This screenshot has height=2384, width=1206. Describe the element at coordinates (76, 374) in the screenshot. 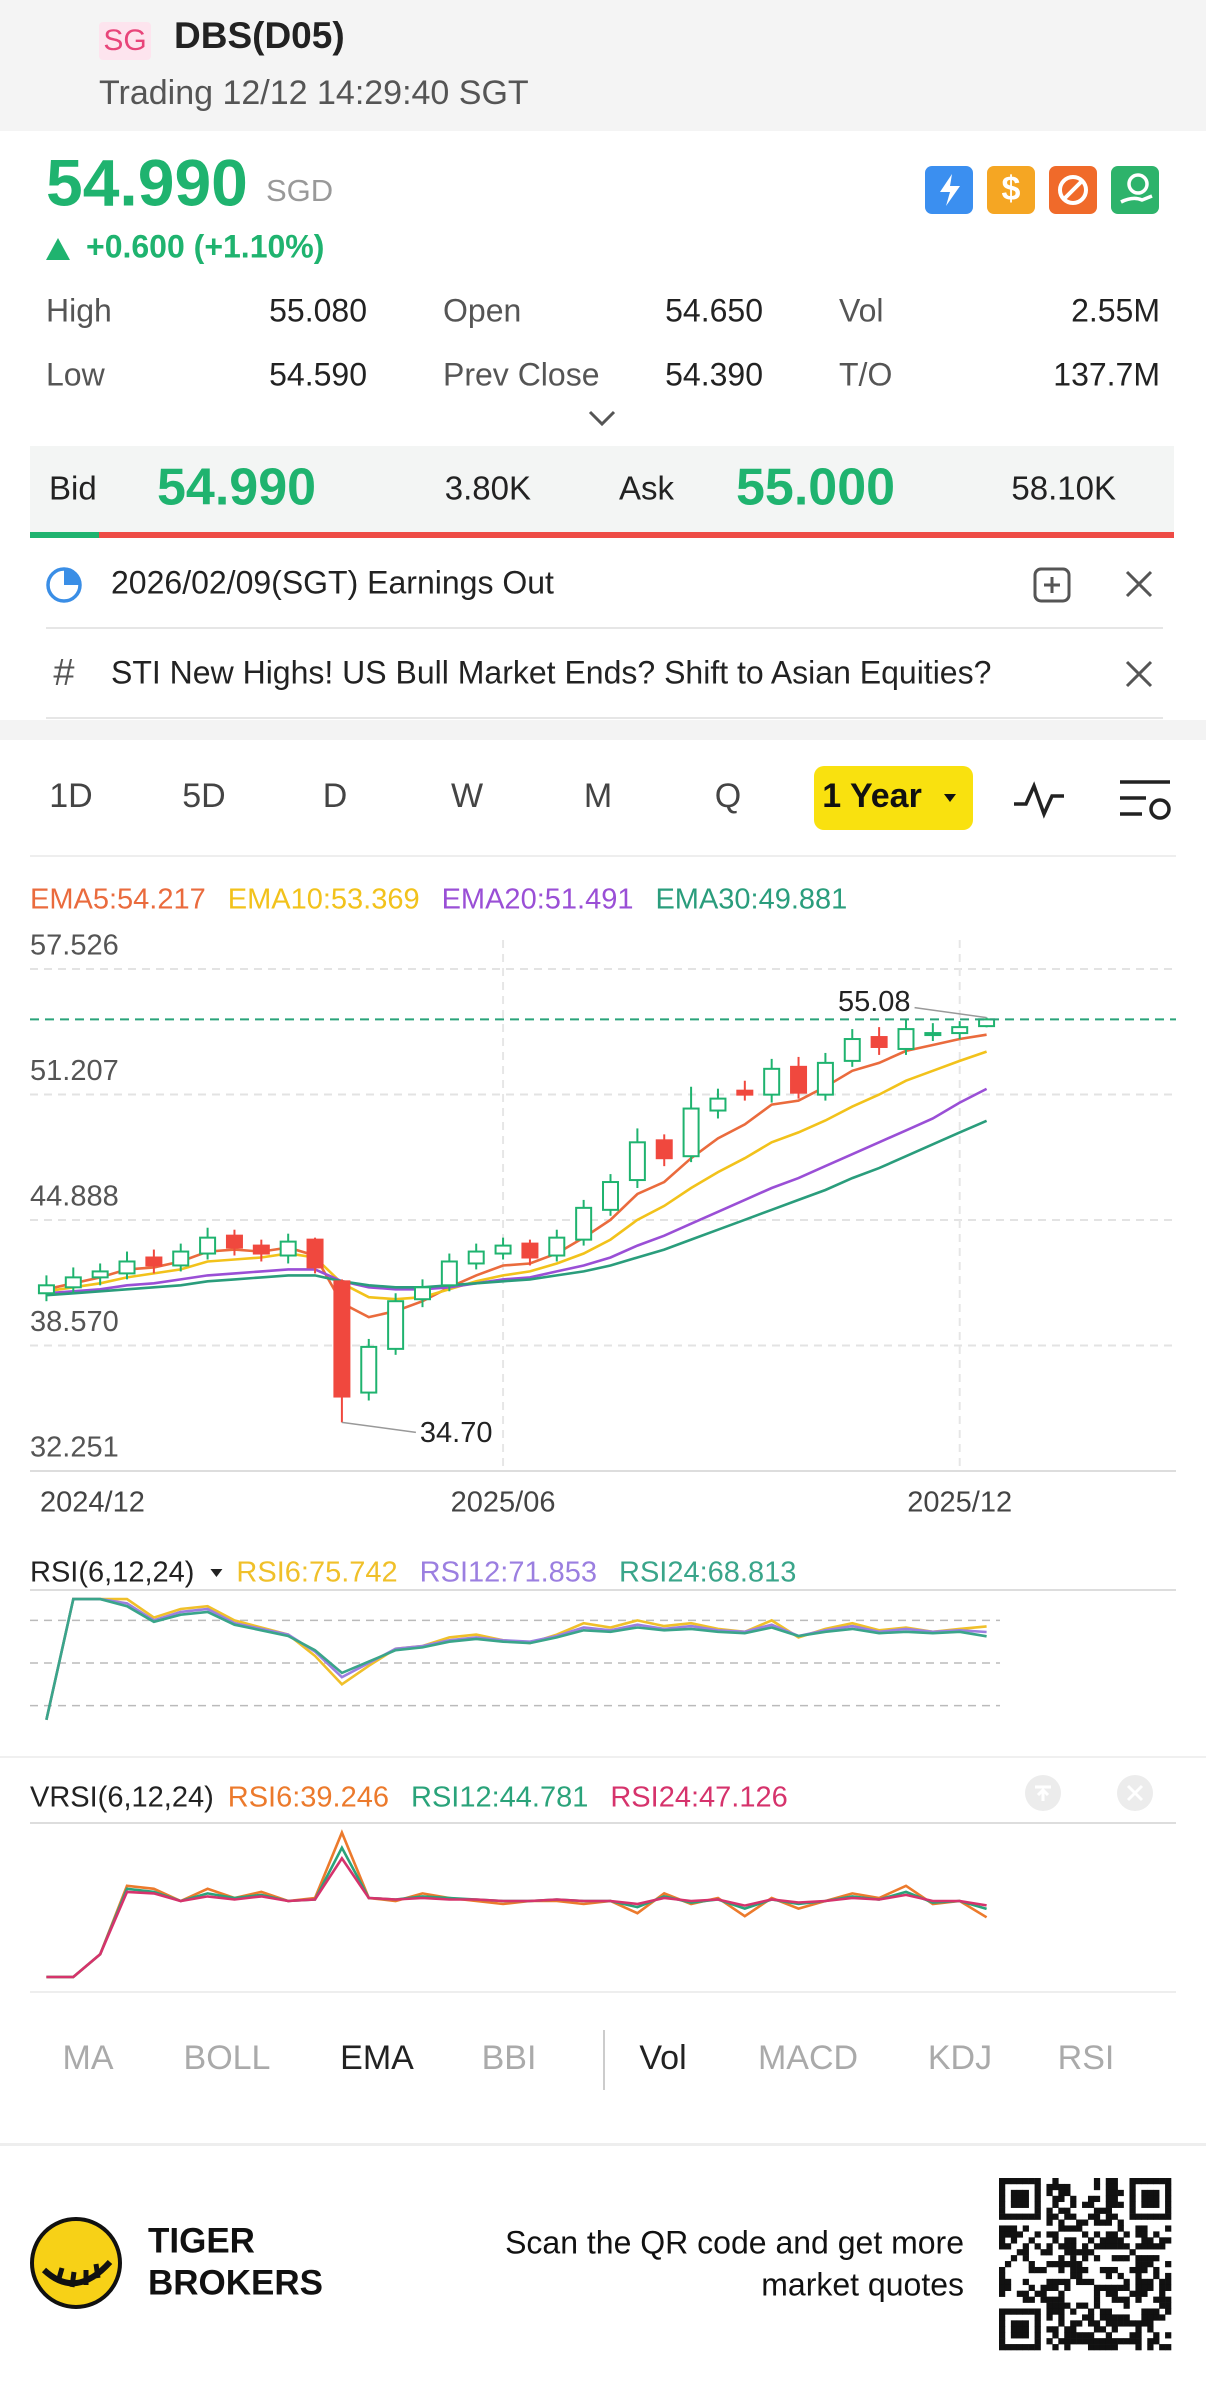

I see `stat-label: Low` at that location.